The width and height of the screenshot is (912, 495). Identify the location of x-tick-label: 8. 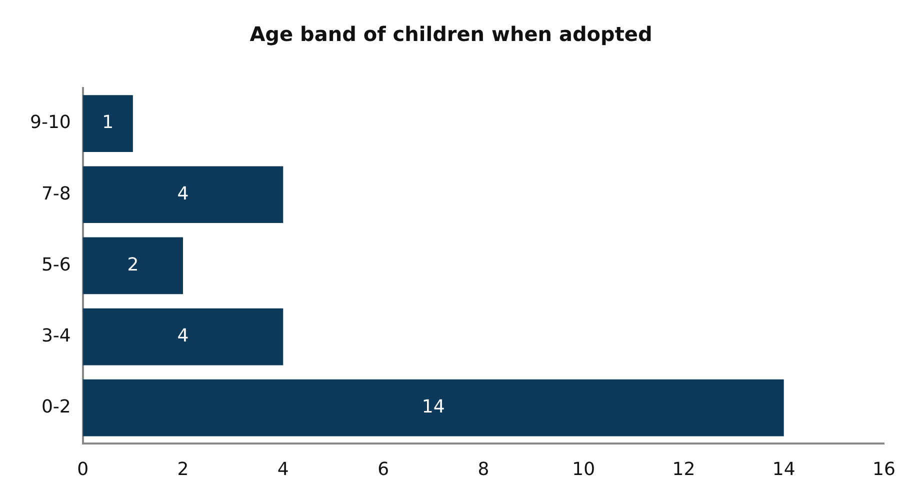
(484, 469).